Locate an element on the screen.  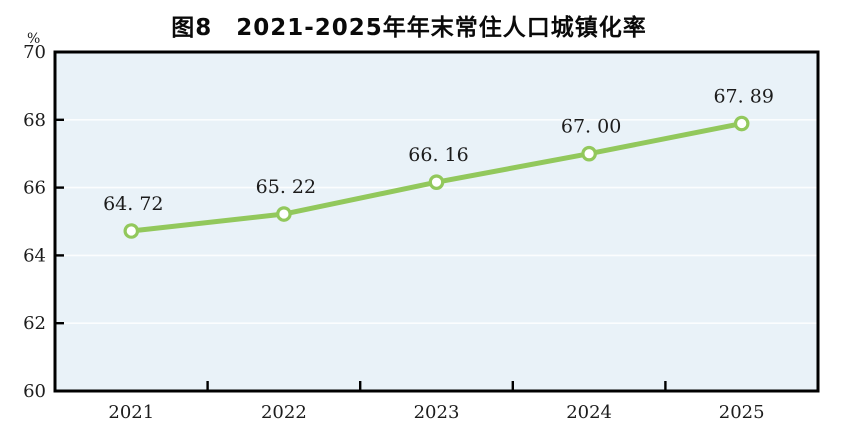
y-axis-unit-label: % is located at coordinates (34, 39).